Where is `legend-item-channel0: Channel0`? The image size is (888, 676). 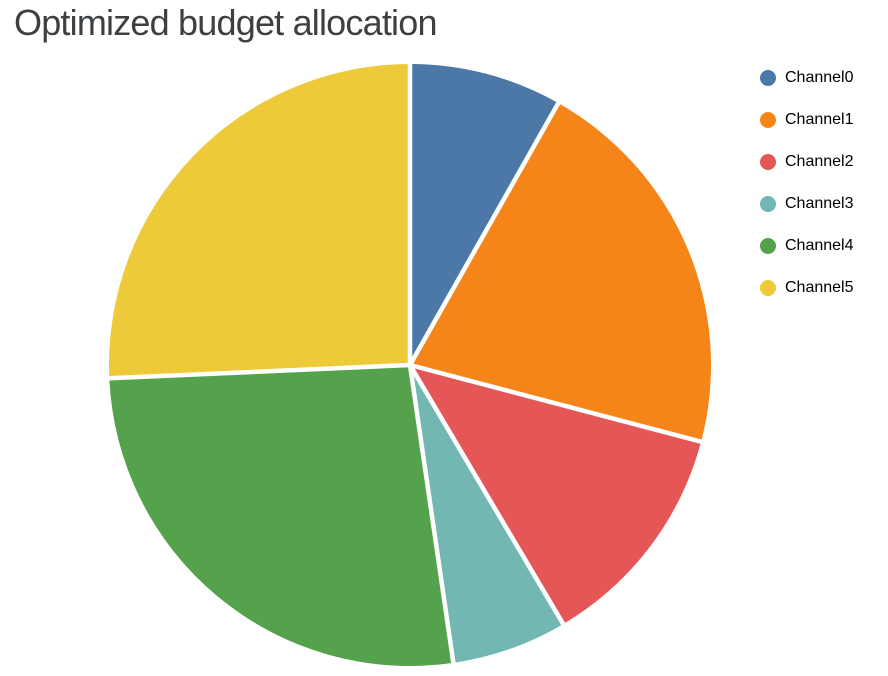
legend-item-channel0: Channel0 is located at coordinates (807, 78).